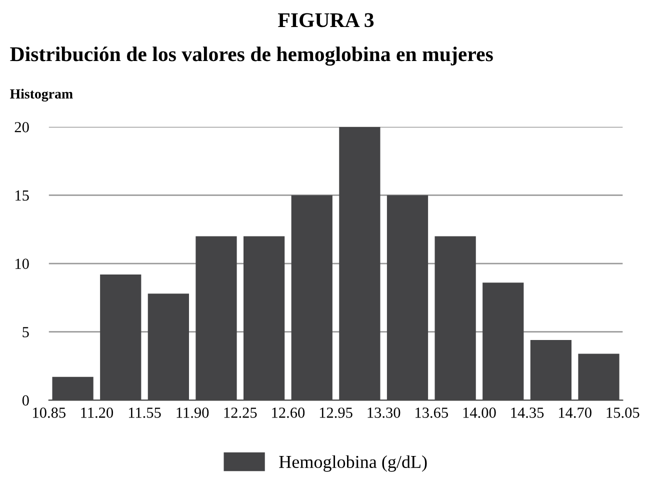 This screenshot has width=652, height=488. Describe the element at coordinates (22, 195) in the screenshot. I see `y-tick-label: 15` at that location.